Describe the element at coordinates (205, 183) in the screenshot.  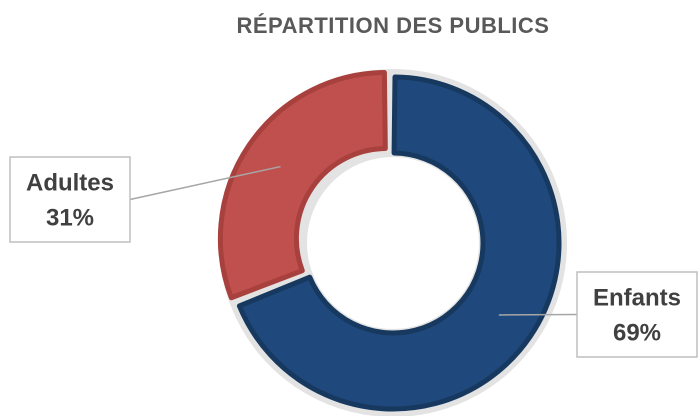
I see `leader-line` at that location.